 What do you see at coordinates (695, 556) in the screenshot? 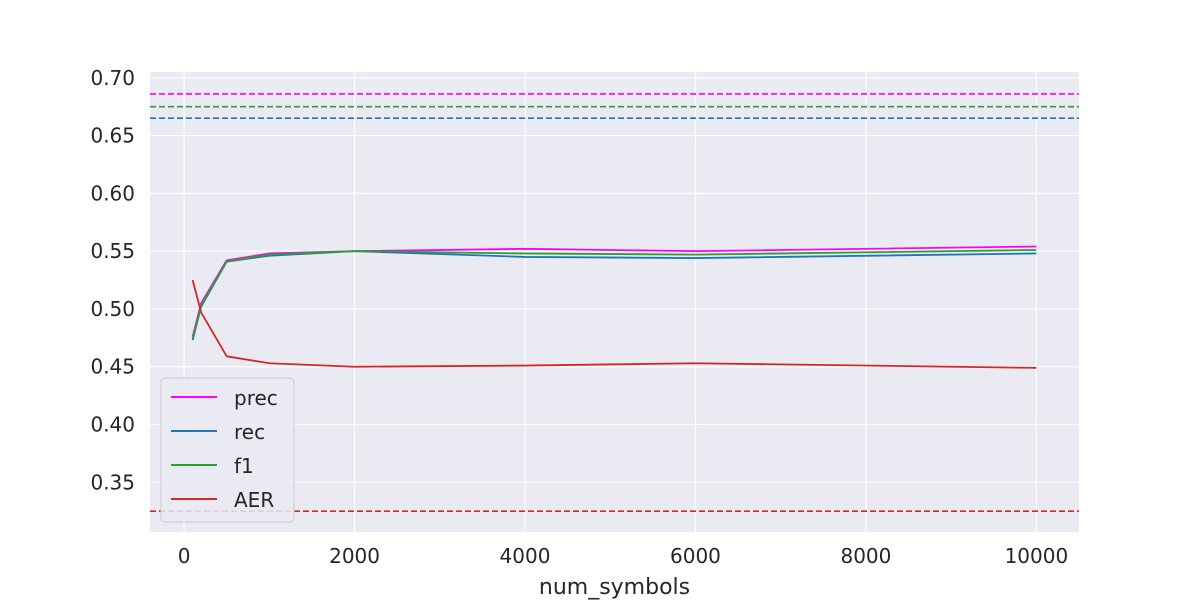
I see `x-tick-label: 6000` at bounding box center [695, 556].